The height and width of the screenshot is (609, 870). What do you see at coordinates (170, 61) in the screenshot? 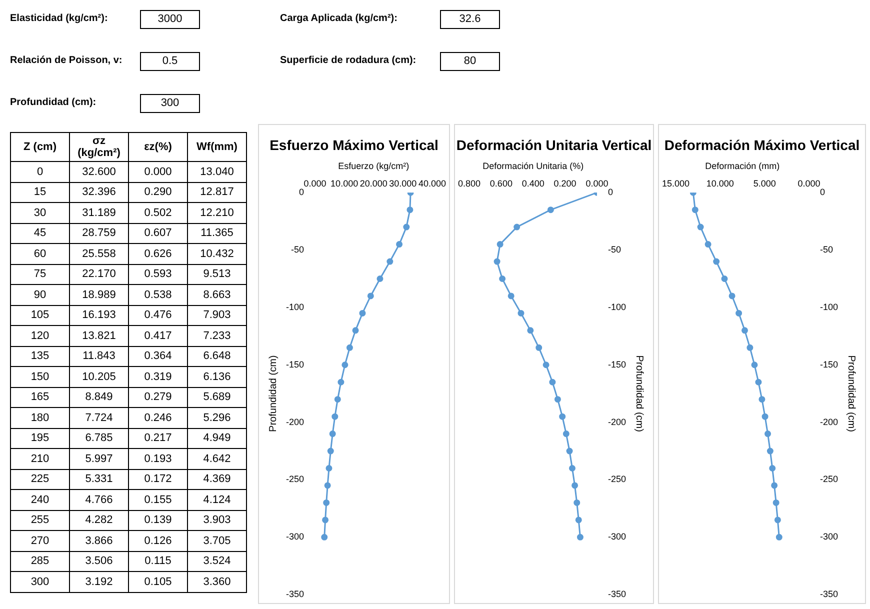
I see `text: 0.5` at bounding box center [170, 61].